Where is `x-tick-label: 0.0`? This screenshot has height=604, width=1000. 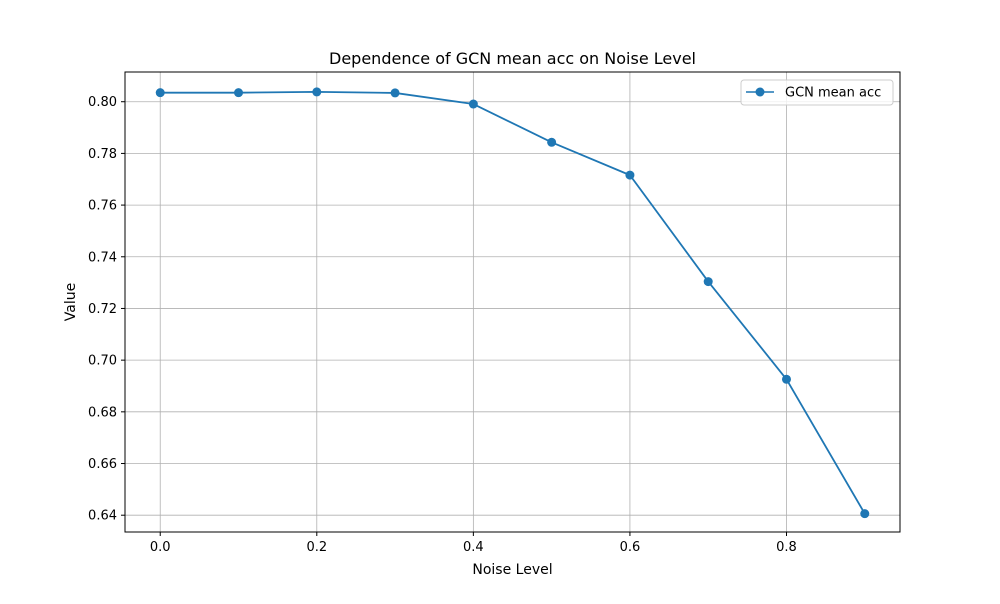 x-tick-label: 0.0 is located at coordinates (160, 547).